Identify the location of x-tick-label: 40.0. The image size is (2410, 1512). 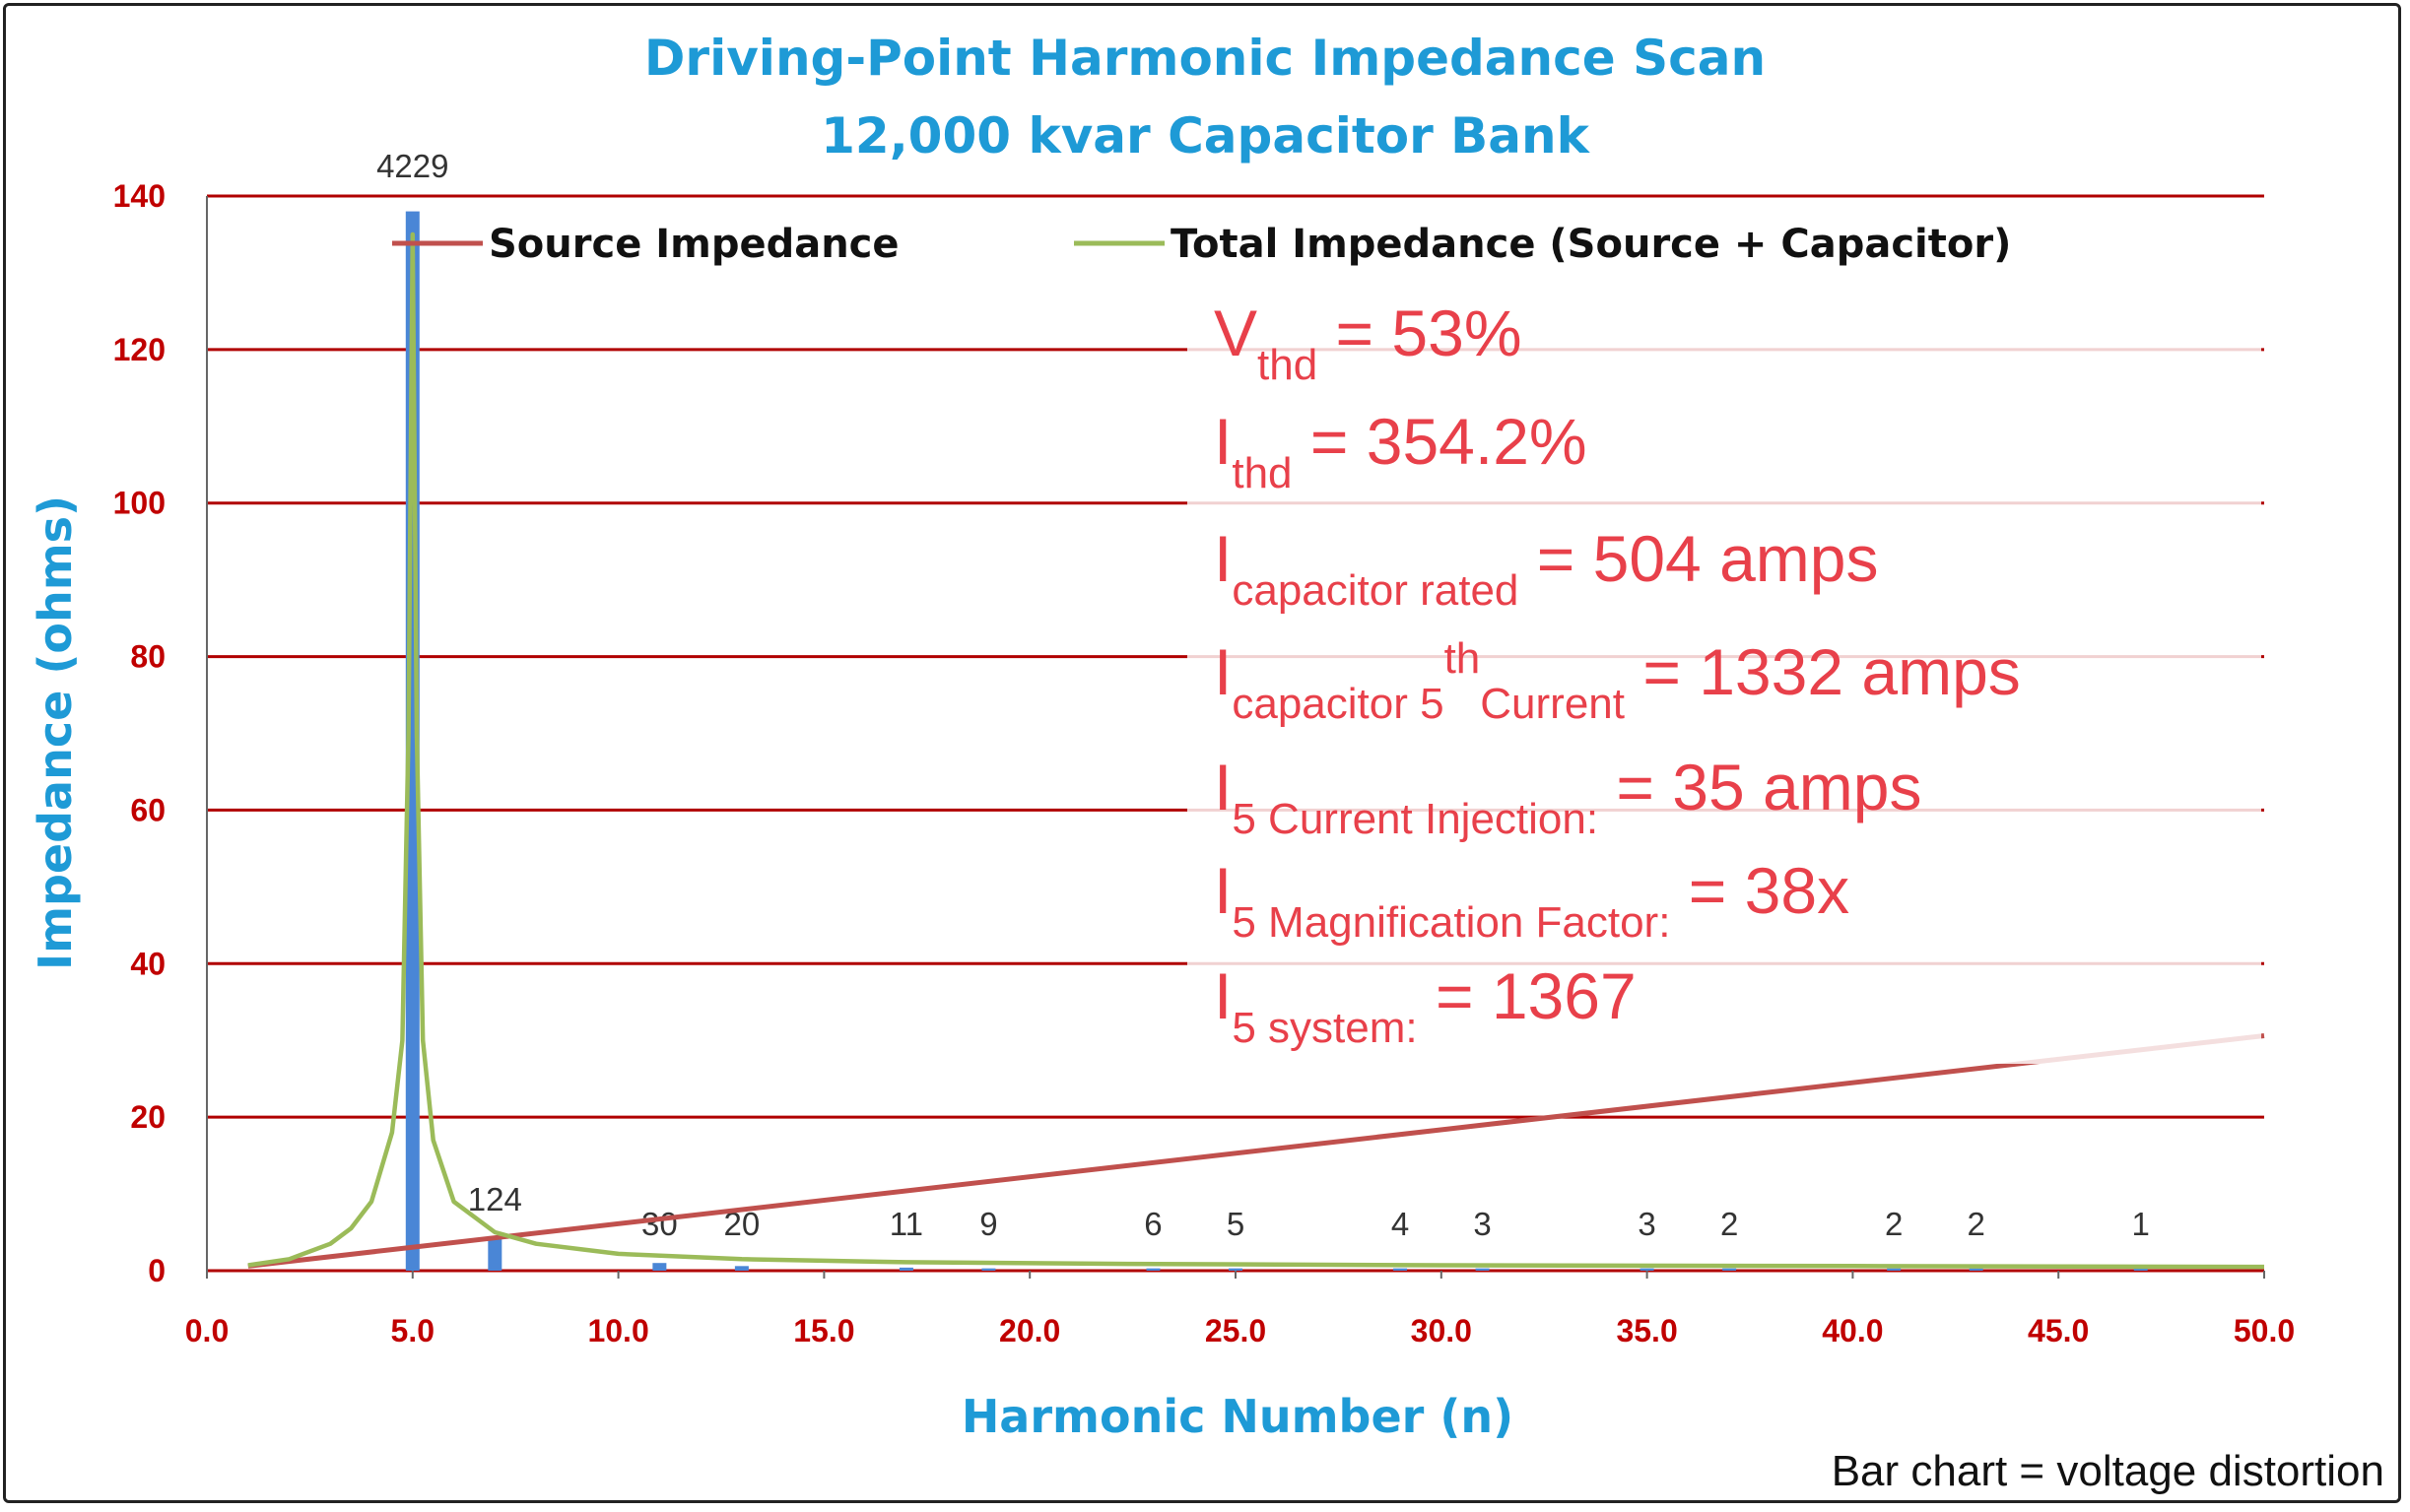
(1852, 1330).